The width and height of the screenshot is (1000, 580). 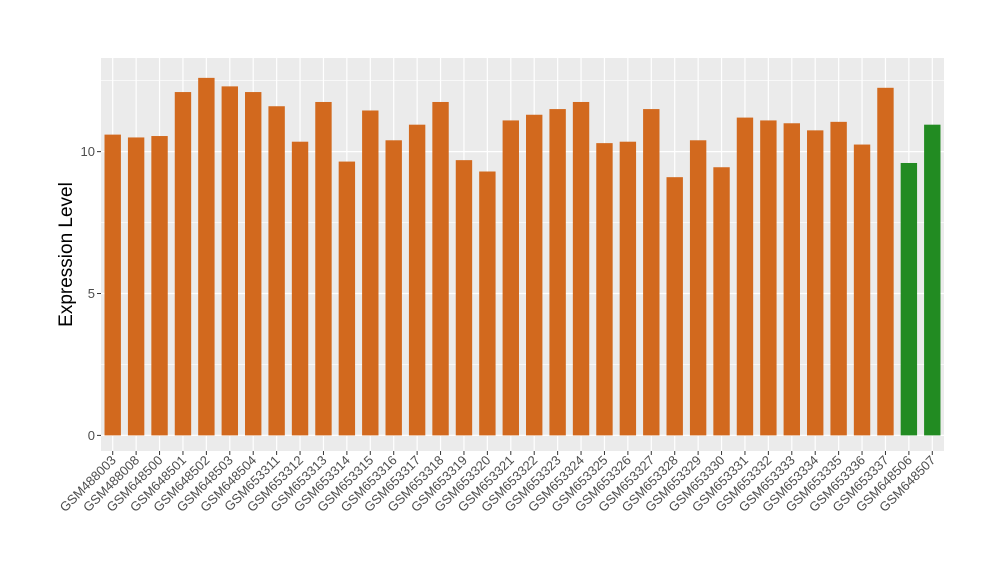 I want to click on bar-GSM648506, so click(x=909, y=299).